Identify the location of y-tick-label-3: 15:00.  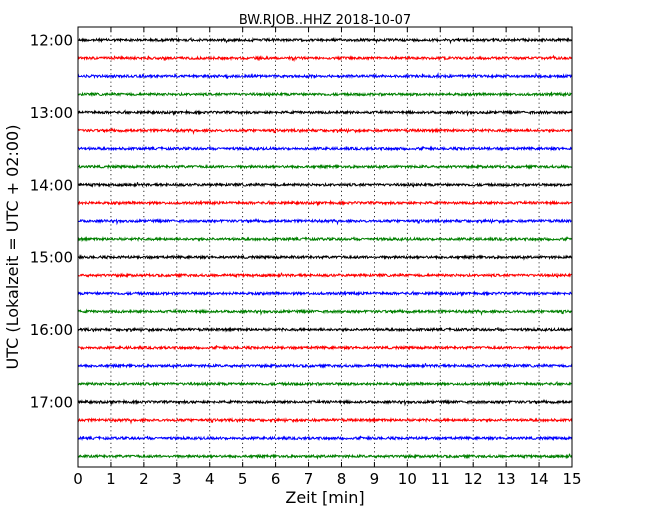
(51, 258).